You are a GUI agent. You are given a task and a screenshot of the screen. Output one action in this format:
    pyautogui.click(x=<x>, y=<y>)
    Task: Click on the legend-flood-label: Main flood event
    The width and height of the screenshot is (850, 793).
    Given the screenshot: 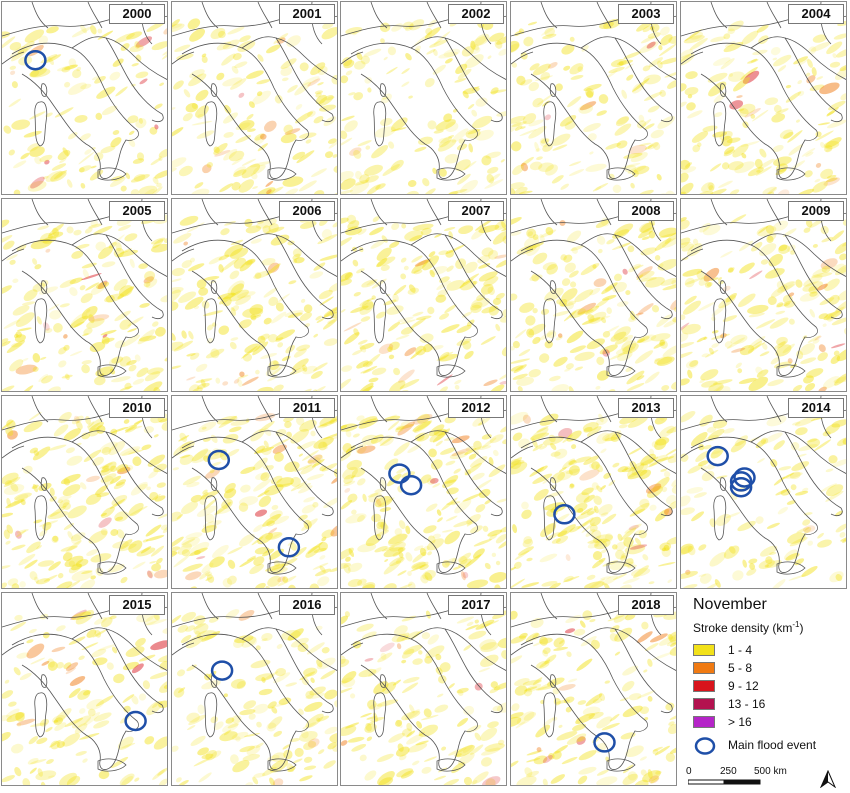 What is the action you would take?
    pyautogui.click(x=772, y=745)
    